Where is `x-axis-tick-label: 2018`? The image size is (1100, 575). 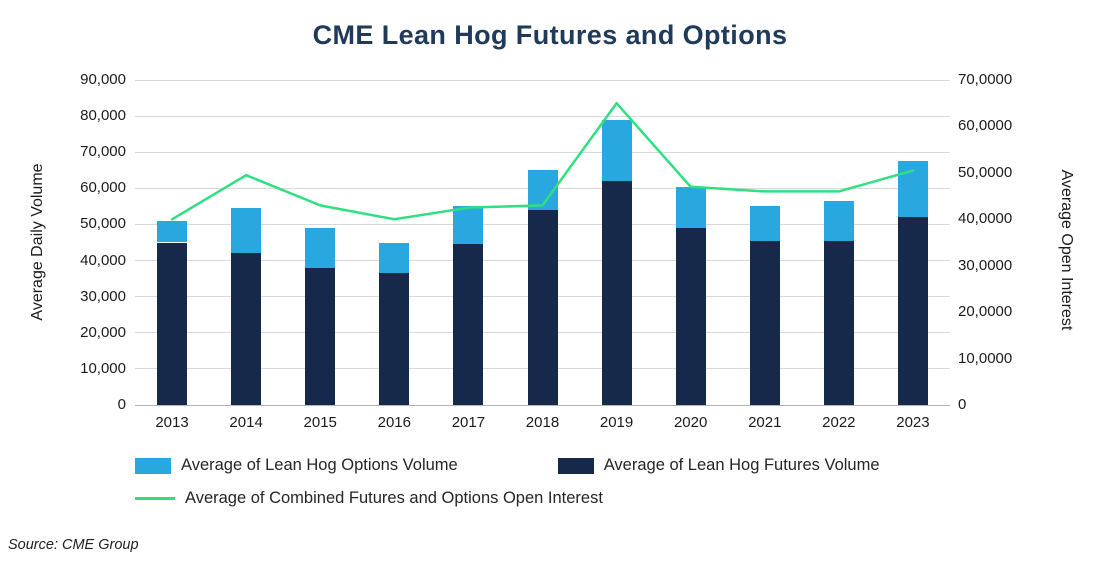 x-axis-tick-label: 2018 is located at coordinates (542, 422).